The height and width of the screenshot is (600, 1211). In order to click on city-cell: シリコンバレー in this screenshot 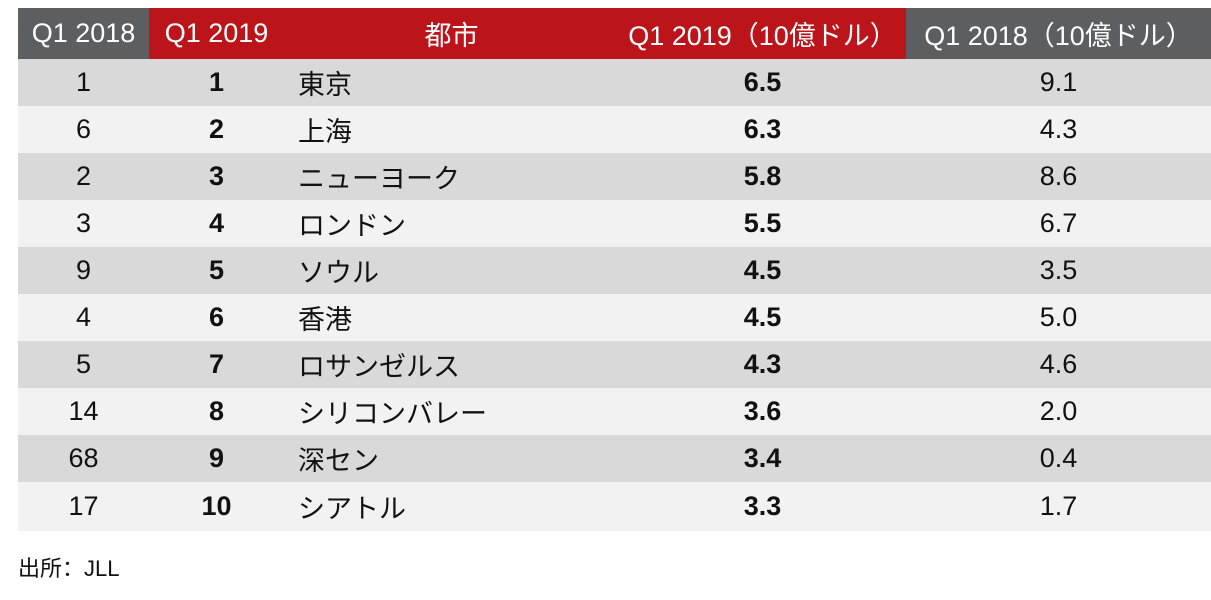, I will do `click(392, 414)`.